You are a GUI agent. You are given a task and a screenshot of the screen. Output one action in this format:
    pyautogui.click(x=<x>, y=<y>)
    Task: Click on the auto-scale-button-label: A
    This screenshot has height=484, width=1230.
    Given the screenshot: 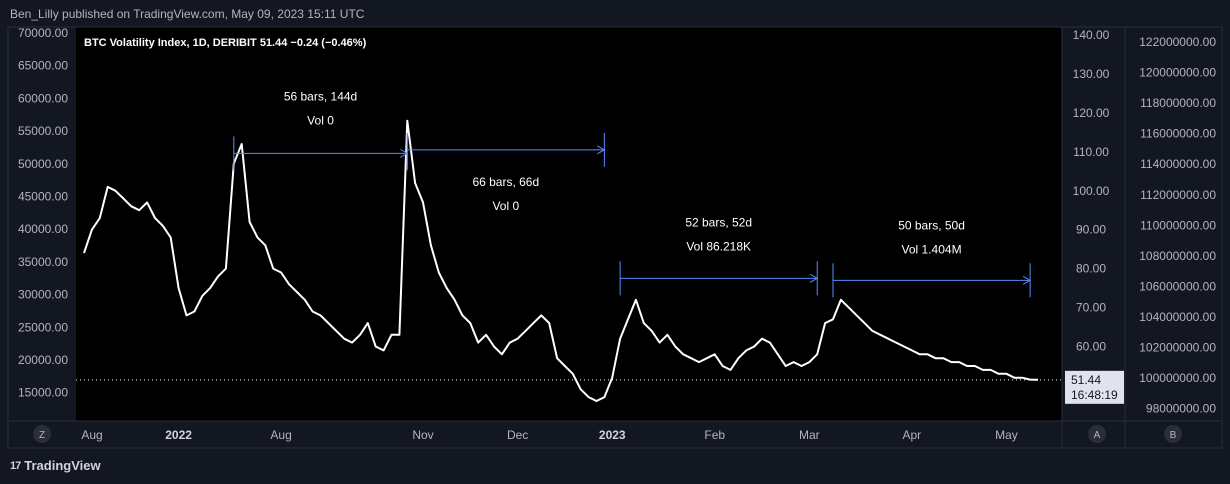 What is the action you would take?
    pyautogui.click(x=1097, y=435)
    